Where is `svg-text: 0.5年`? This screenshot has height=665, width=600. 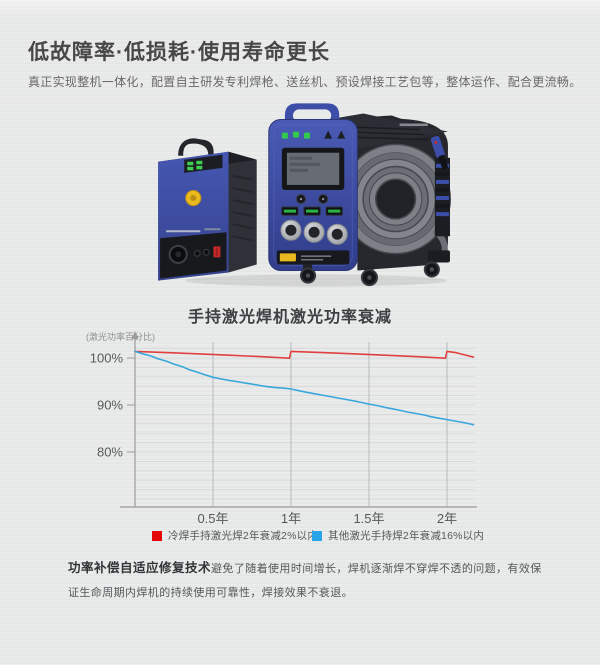
svg-text: 0.5年 is located at coordinates (212, 518).